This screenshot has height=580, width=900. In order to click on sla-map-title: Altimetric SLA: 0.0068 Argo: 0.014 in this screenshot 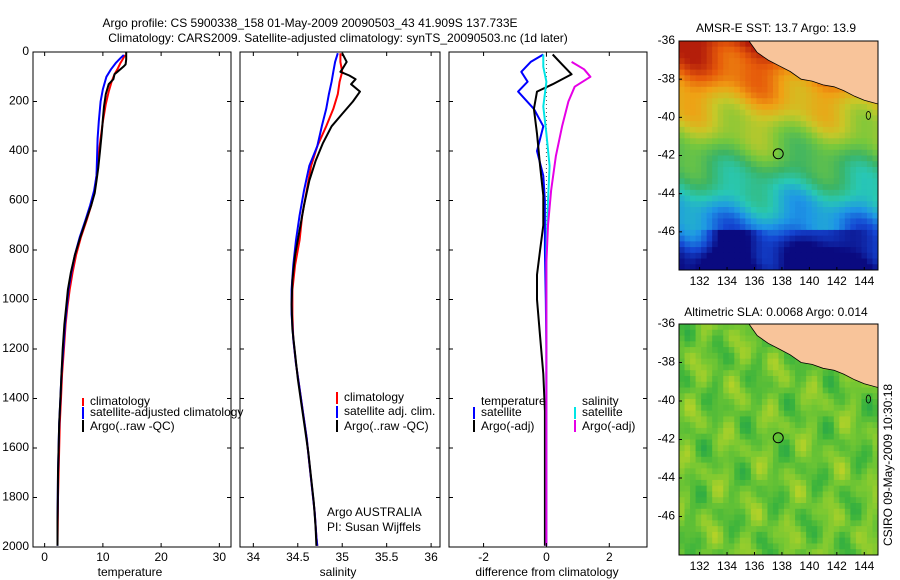, I will do `click(776, 312)`.